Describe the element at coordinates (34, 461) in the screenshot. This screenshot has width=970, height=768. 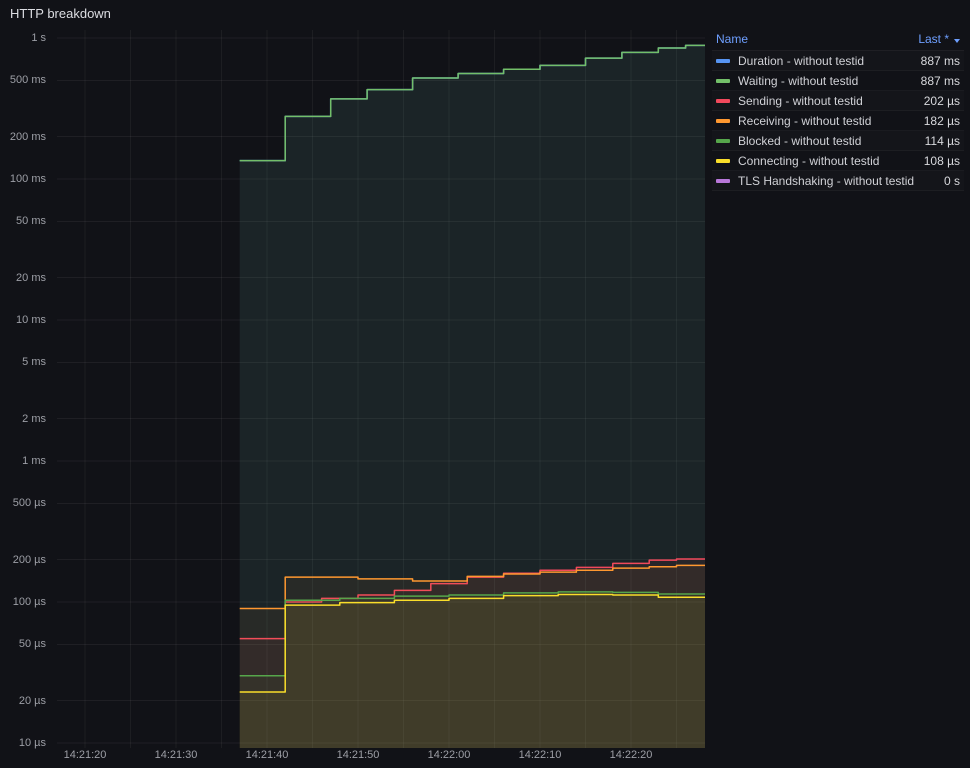
I see `y-tick-label: 1 ms` at that location.